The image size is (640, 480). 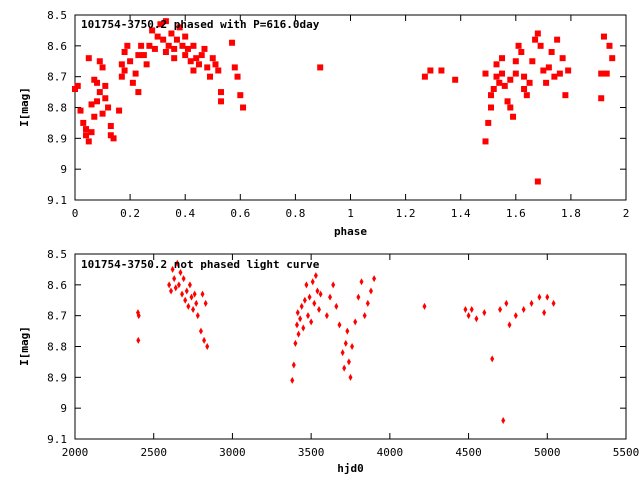 I want to click on x-tick-label: 0.2, so click(x=130, y=213).